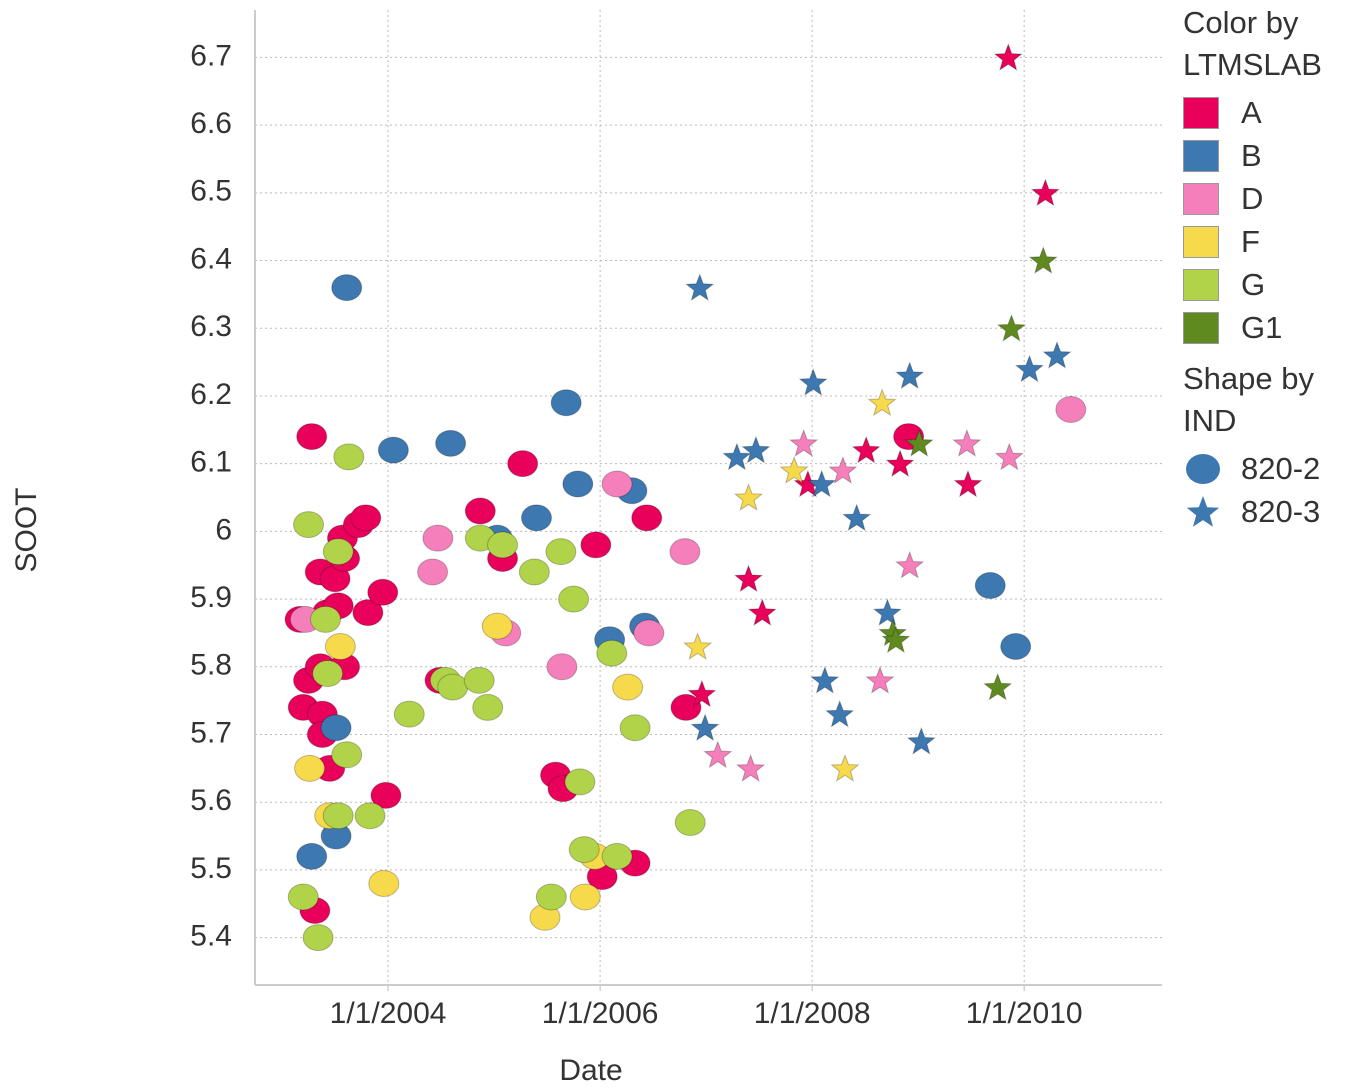  Describe the element at coordinates (1250, 242) in the screenshot. I see `legend-label: F` at that location.